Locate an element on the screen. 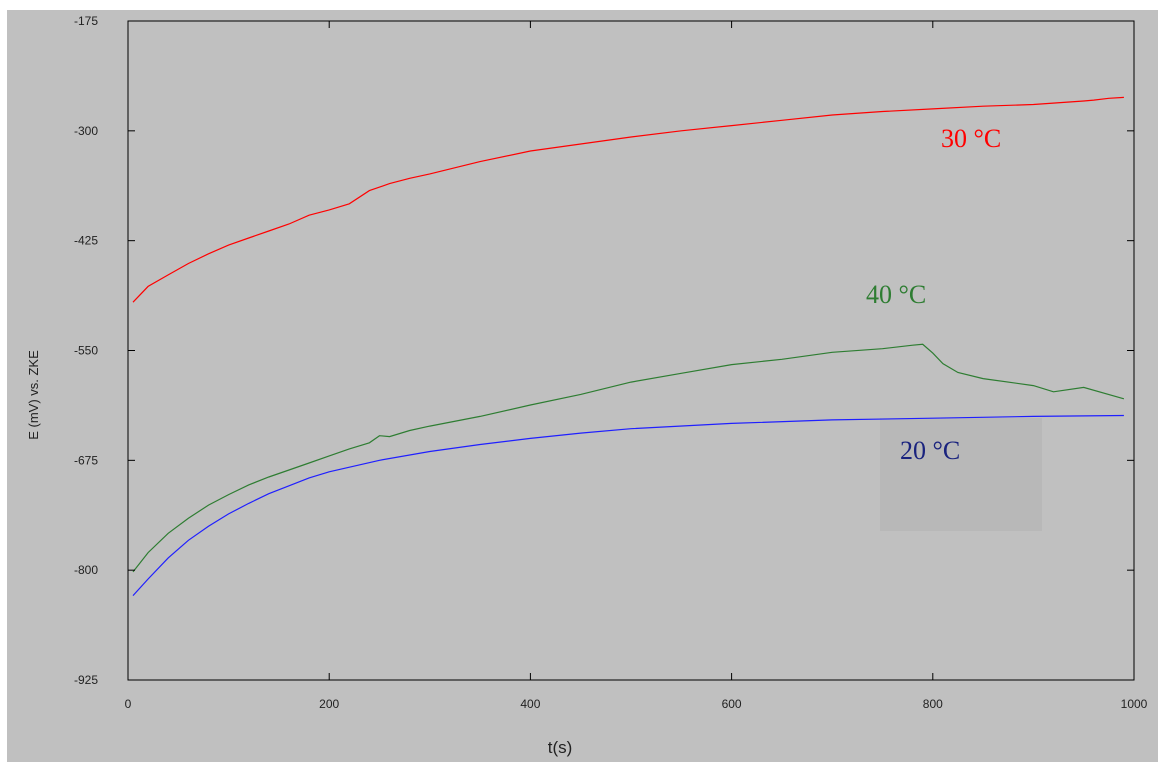 The width and height of the screenshot is (1161, 762). y-tick-label-0: -175 is located at coordinates (86, 21).